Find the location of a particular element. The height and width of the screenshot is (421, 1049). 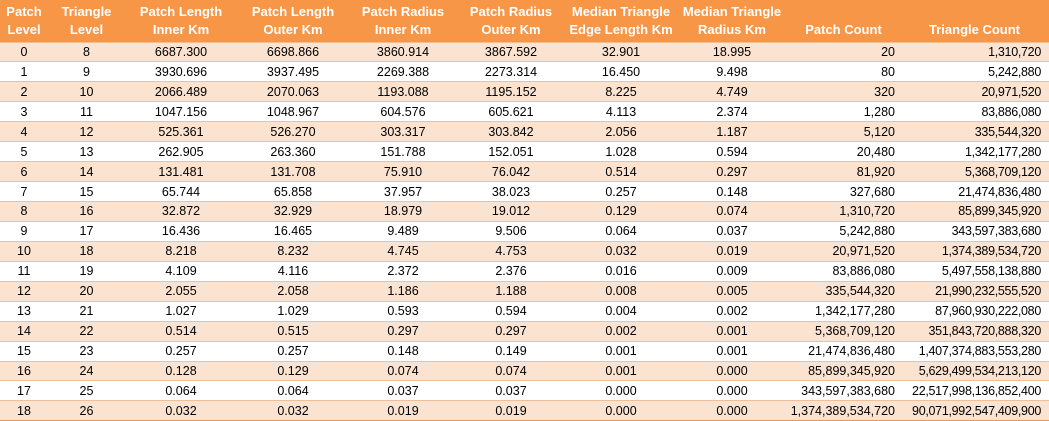

cell-median-triangle-radius-km: 0.005 is located at coordinates (732, 291).